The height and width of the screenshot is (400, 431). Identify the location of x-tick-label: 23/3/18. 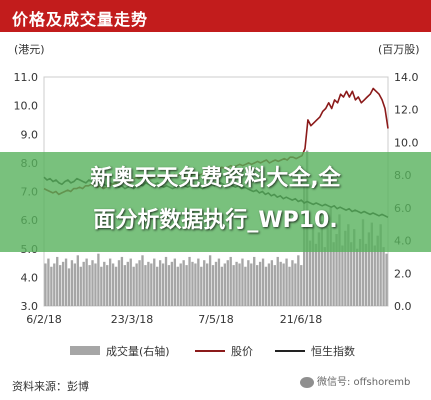
(132, 319).